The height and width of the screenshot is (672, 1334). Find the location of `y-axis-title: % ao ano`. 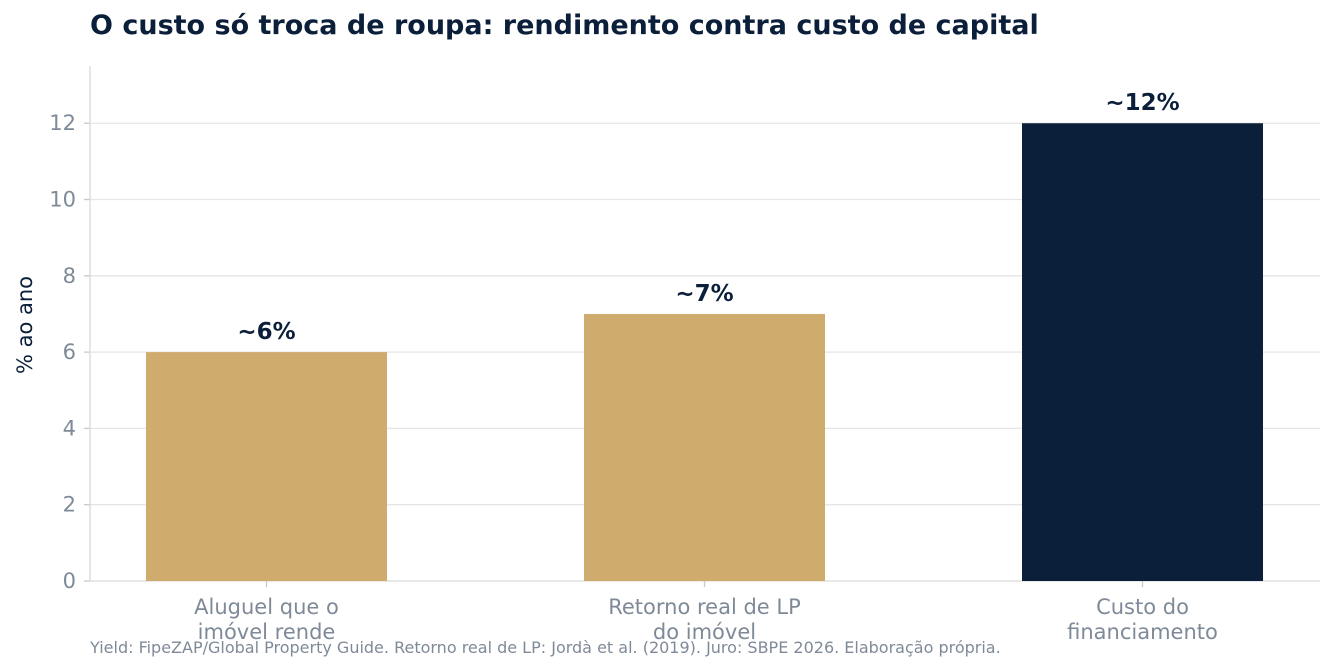

y-axis-title: % ao ano is located at coordinates (25, 325).